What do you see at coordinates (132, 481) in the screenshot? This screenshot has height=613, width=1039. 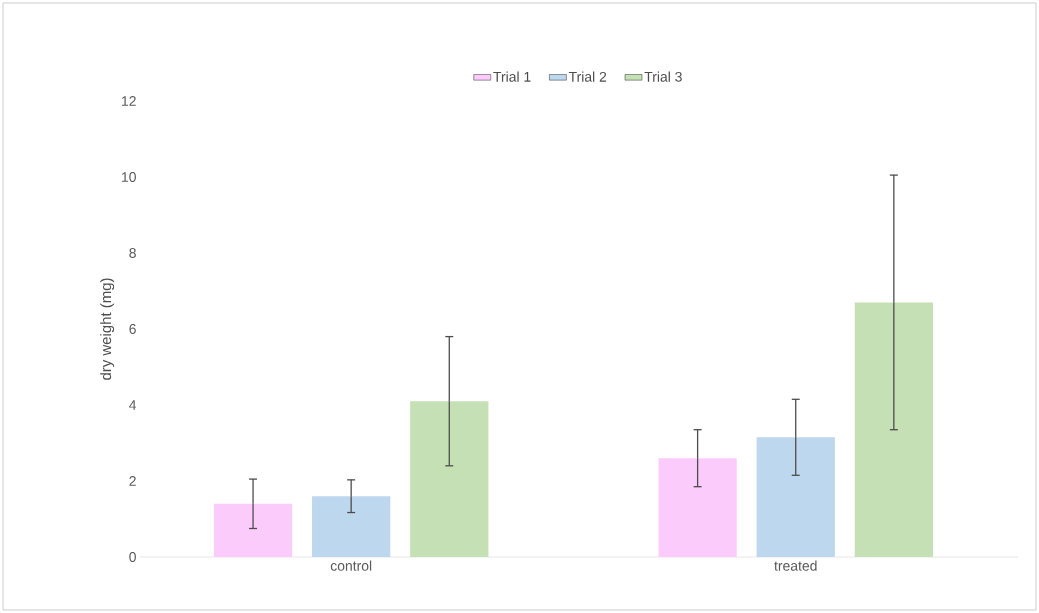 I see `y-tick-label: 2` at bounding box center [132, 481].